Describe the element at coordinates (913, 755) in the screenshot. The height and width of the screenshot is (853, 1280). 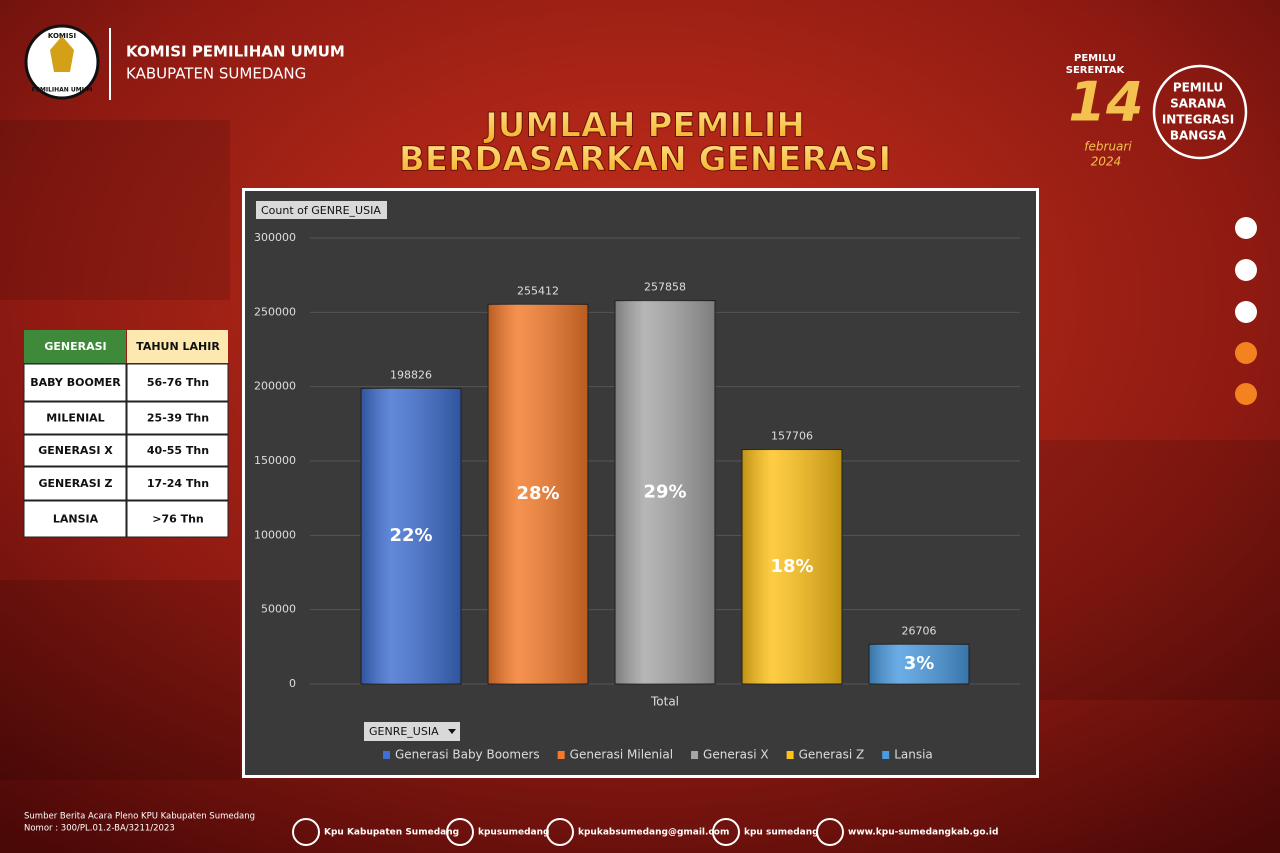
I see `legend-label: Lansia` at that location.